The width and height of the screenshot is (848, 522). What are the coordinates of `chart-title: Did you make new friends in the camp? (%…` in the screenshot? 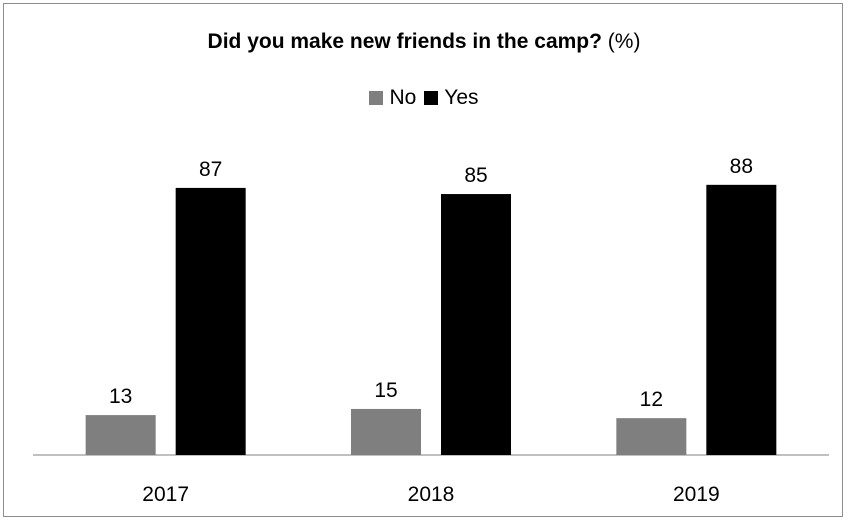 It's located at (424, 42).